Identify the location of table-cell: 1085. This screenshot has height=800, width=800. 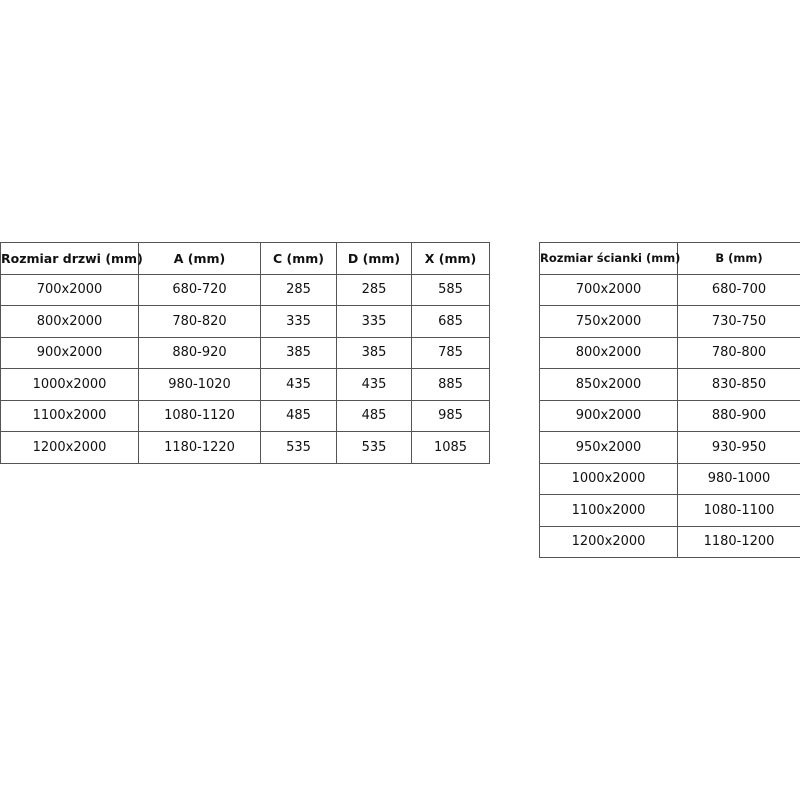
(450, 447).